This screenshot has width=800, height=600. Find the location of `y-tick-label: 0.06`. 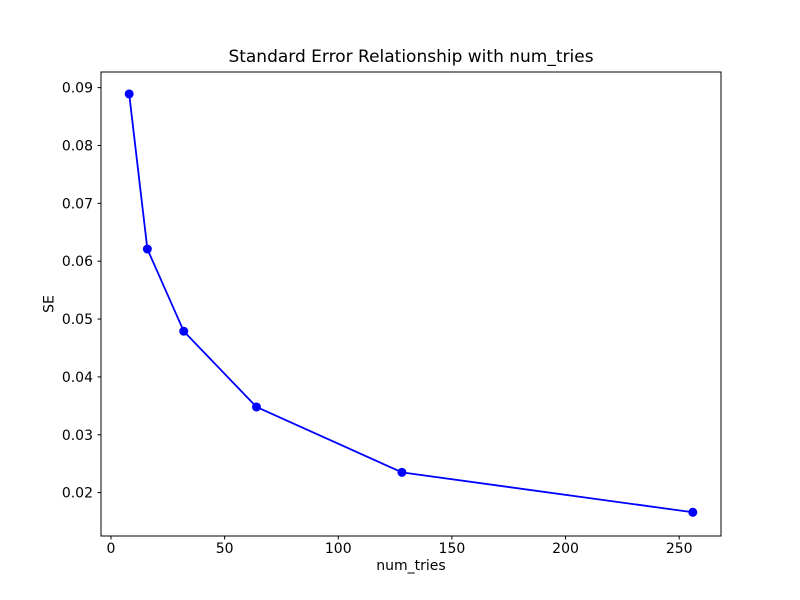

y-tick-label: 0.06 is located at coordinates (77, 262).